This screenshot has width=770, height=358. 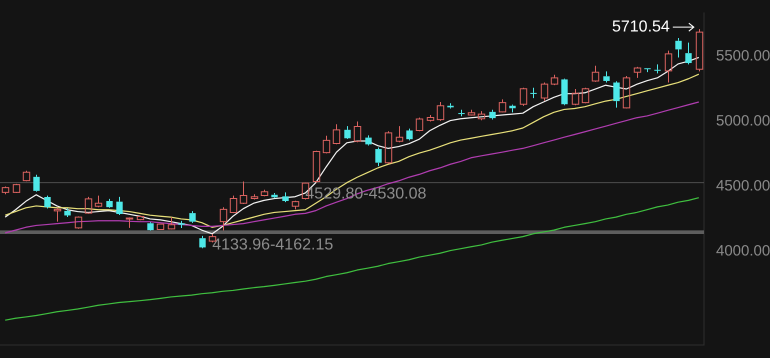 What do you see at coordinates (273, 245) in the screenshot?
I see `band-label: 4133.96-4162.15` at bounding box center [273, 245].